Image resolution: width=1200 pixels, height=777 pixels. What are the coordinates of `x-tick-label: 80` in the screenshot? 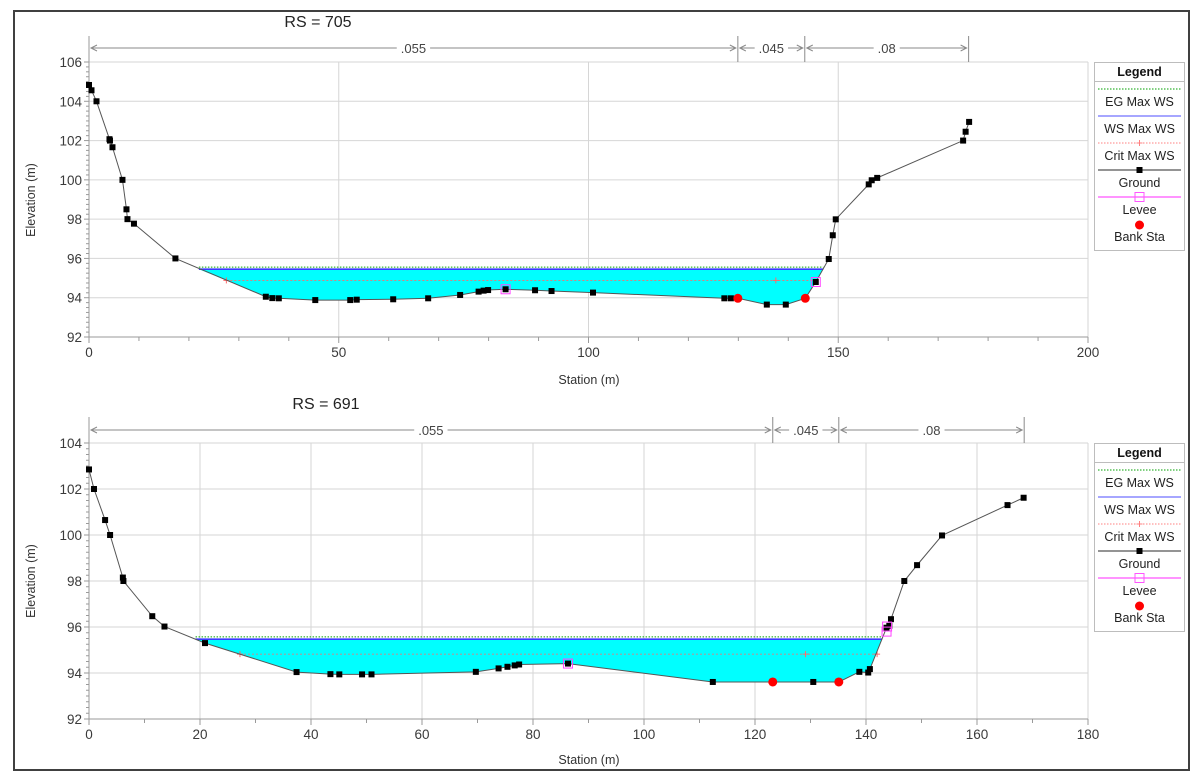 It's located at (532, 734).